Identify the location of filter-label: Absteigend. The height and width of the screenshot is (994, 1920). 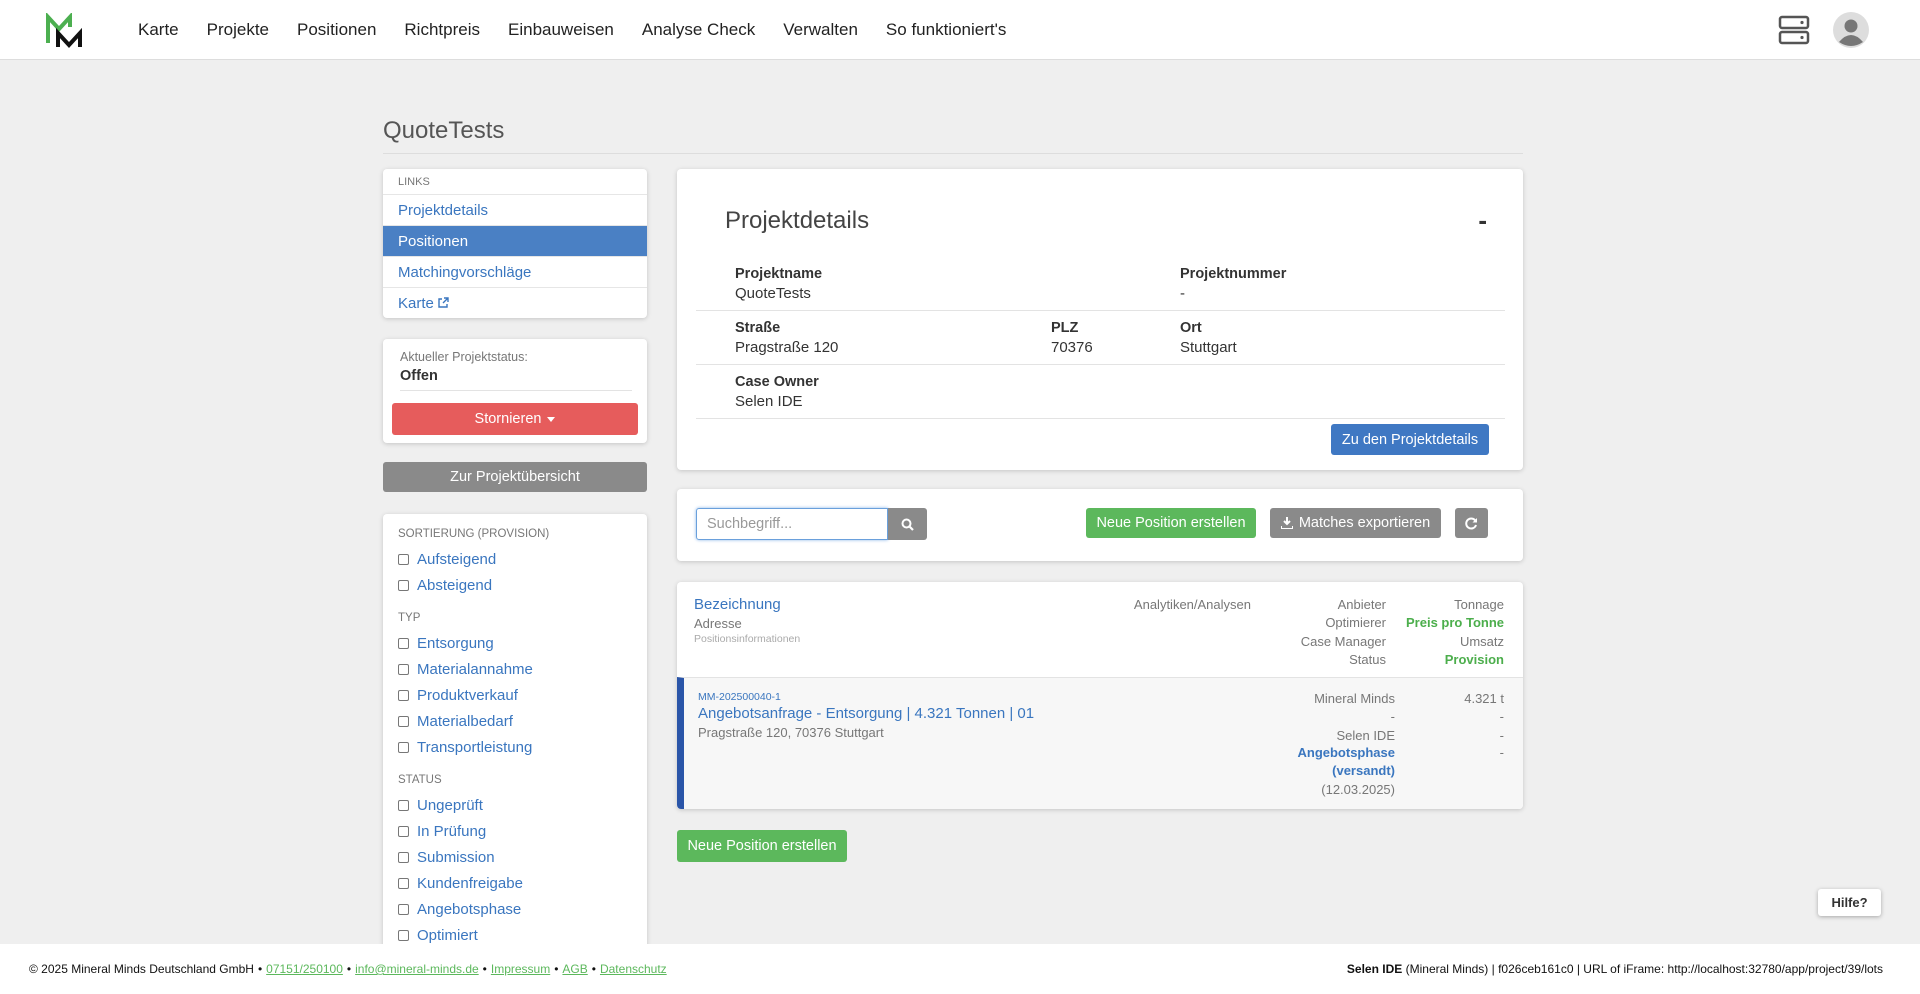
(455, 585).